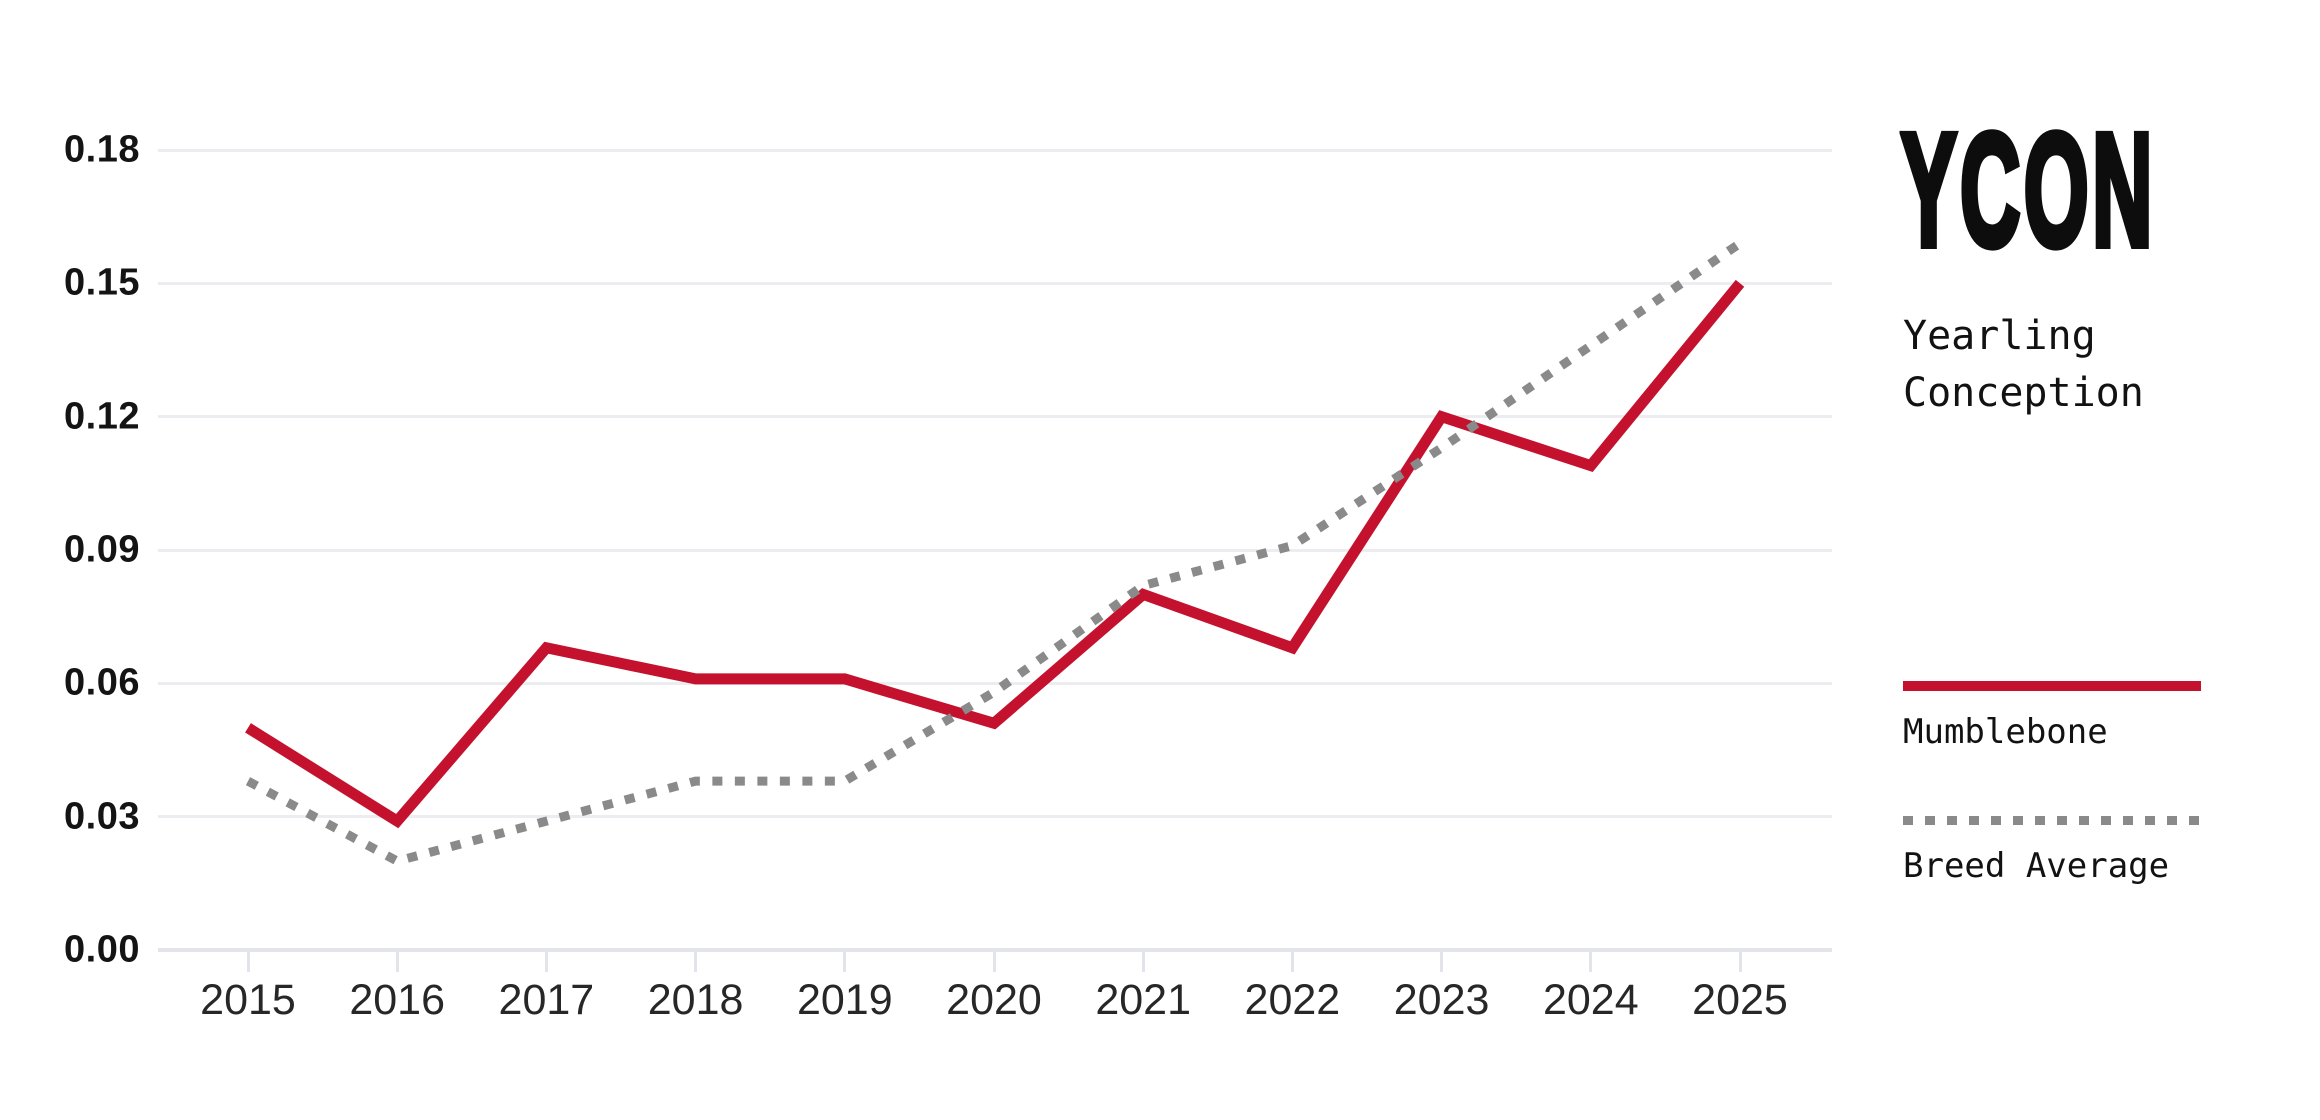 The image size is (2320, 1120). Describe the element at coordinates (102, 682) in the screenshot. I see `y-tick-label: 0.06` at that location.